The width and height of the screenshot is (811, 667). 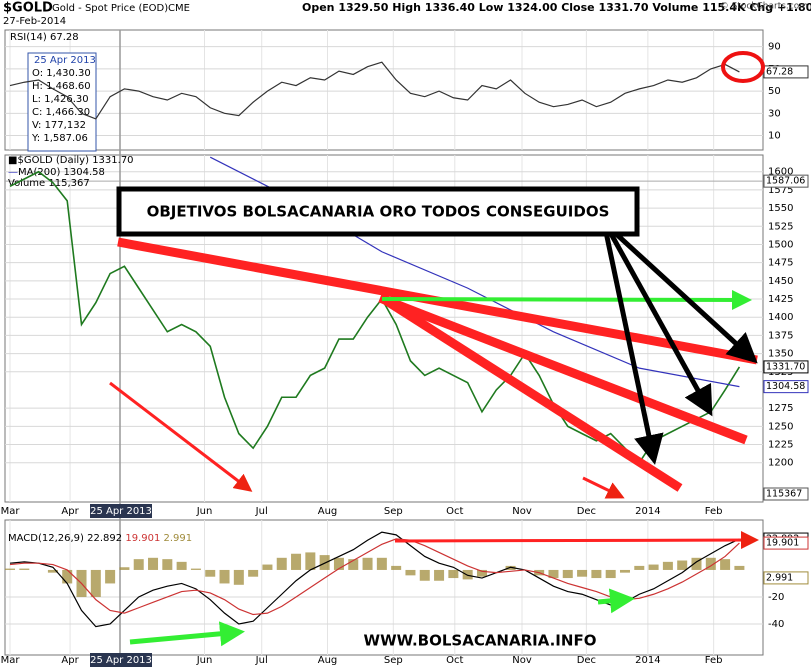 I want to click on volume-legend: Volume 115,367, so click(x=49, y=183).